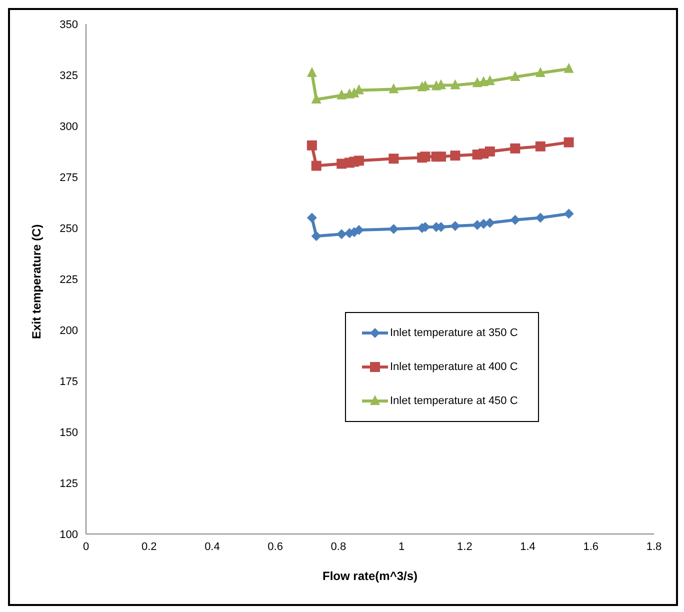  What do you see at coordinates (275, 546) in the screenshot?
I see `x-tick-label: 0.6` at bounding box center [275, 546].